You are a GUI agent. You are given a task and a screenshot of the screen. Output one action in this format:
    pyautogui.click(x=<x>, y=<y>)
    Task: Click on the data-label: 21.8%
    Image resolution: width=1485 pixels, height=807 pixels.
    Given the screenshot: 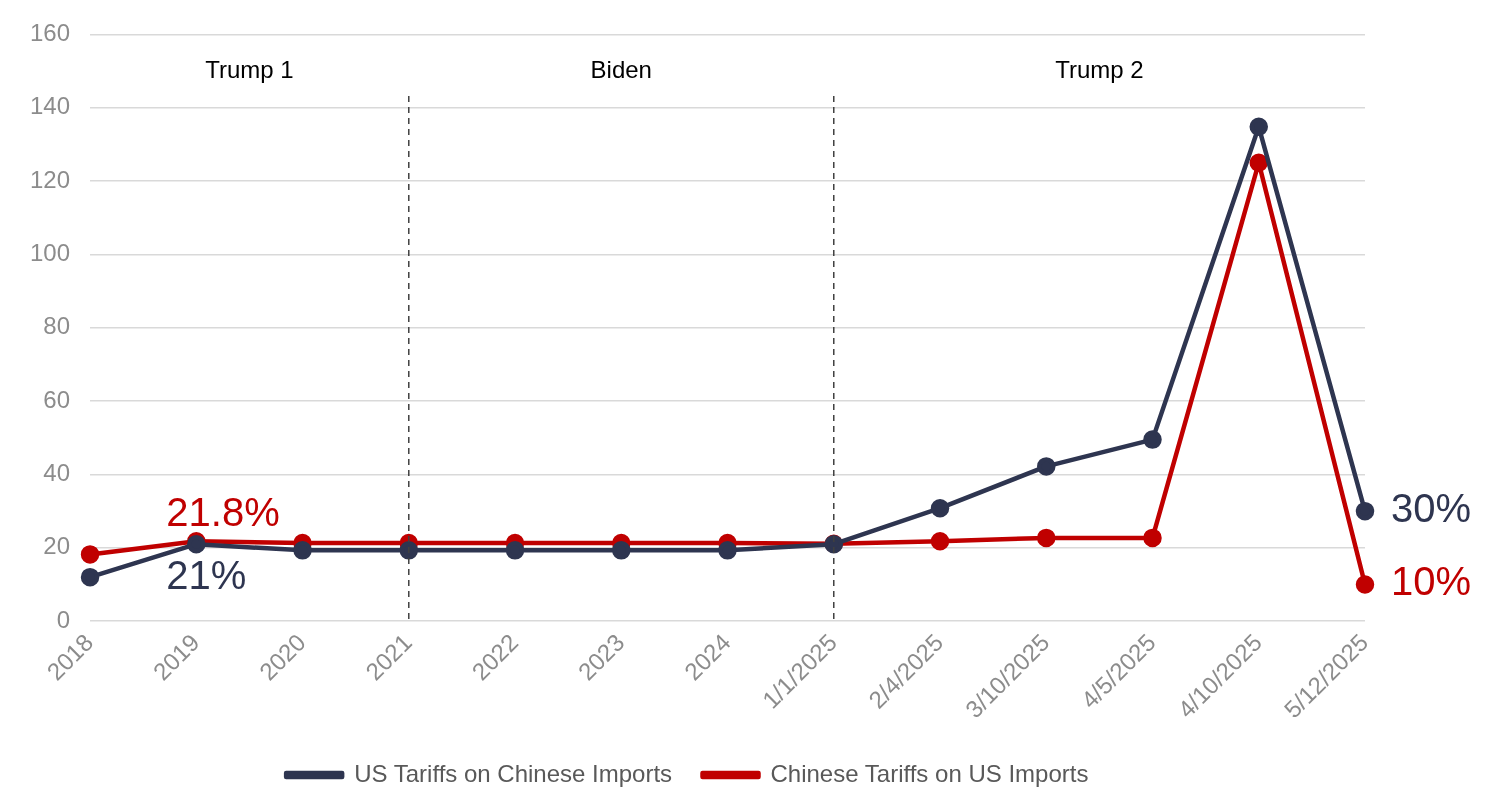 What is the action you would take?
    pyautogui.click(x=223, y=512)
    